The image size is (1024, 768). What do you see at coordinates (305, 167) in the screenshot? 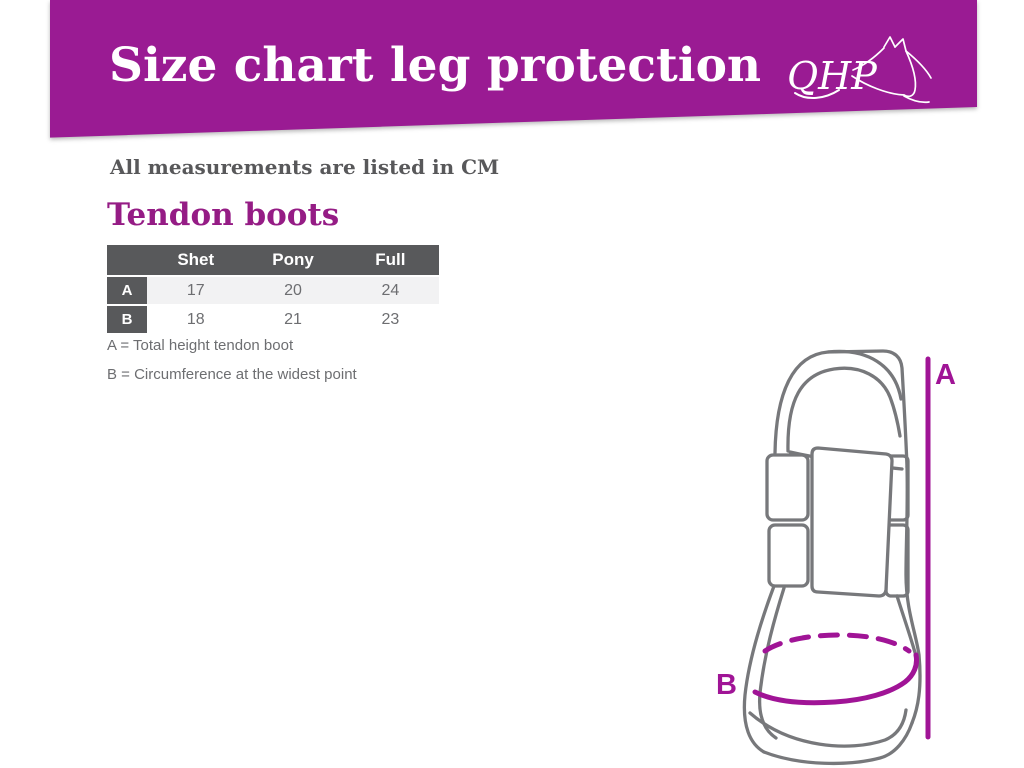
I see `measurements-note: All measurements are listed in CM` at bounding box center [305, 167].